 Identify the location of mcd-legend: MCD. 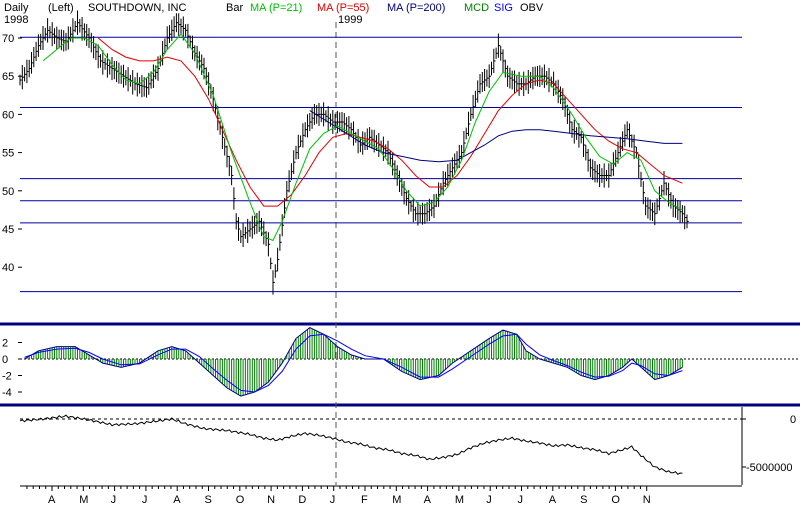
(476, 8).